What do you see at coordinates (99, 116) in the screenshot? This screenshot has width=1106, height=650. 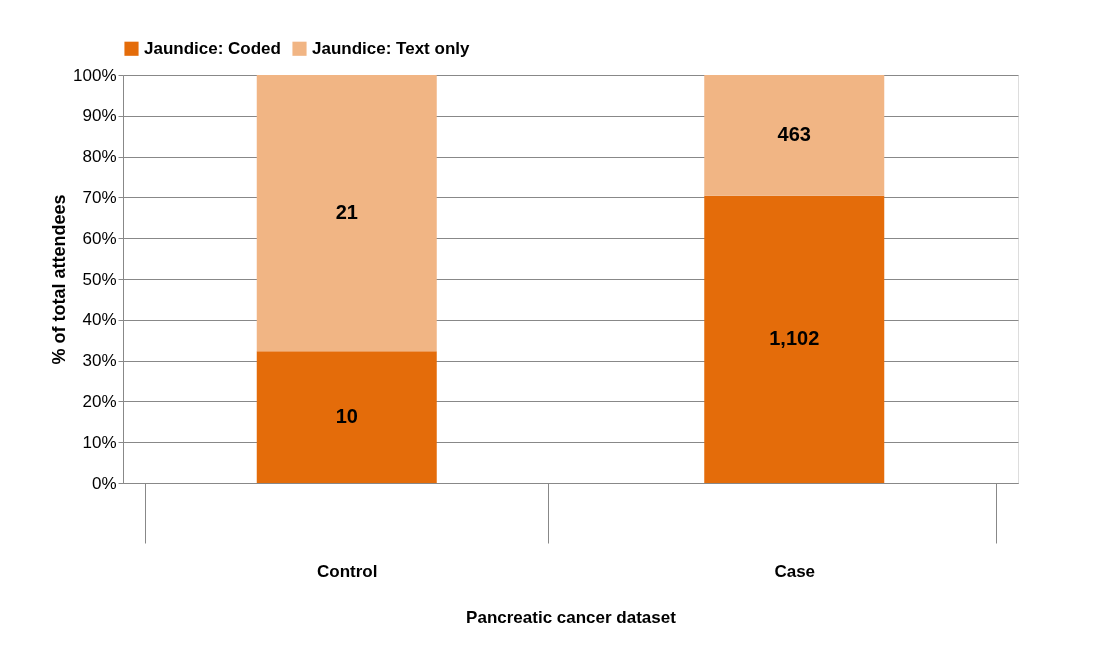 I see `y-tick-label: 90%` at bounding box center [99, 116].